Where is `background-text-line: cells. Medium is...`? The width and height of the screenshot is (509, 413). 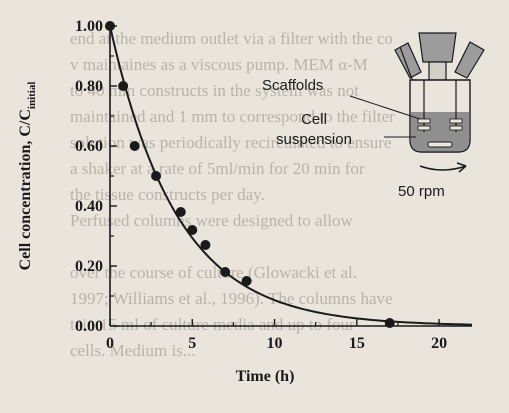 background-text-line: cells. Medium is... is located at coordinates (133, 350).